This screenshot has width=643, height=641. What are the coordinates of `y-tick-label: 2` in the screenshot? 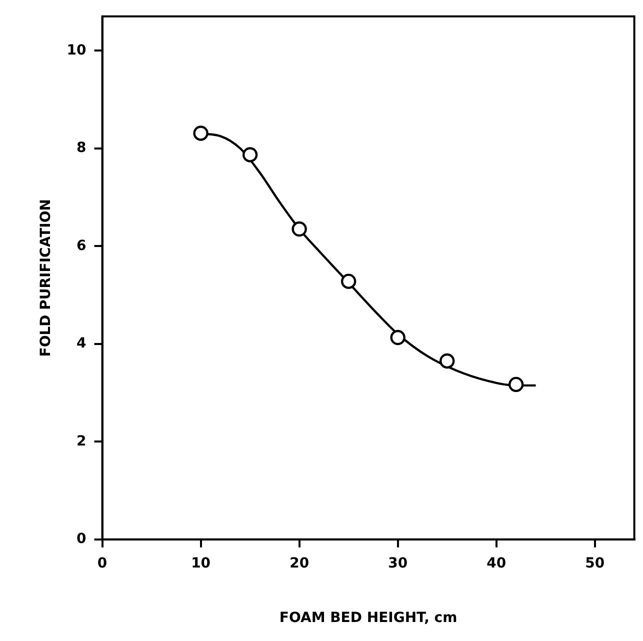 It's located at (81, 441).